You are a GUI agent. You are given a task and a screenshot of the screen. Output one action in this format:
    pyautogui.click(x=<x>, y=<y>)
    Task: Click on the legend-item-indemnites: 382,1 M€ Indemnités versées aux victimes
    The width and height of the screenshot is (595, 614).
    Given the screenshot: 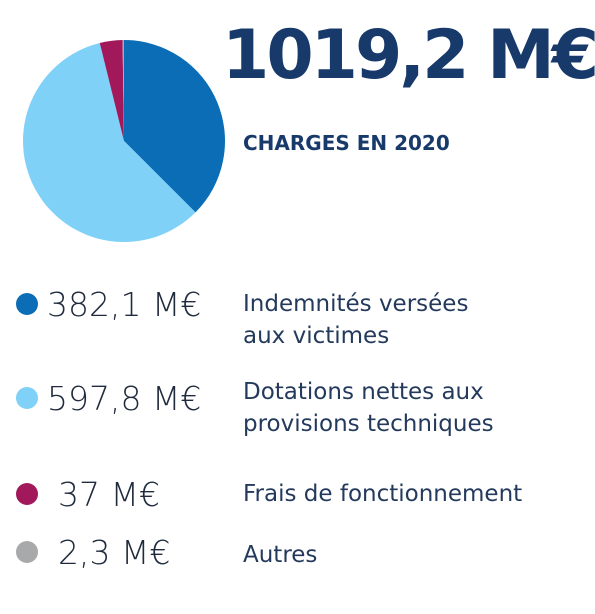 What is the action you would take?
    pyautogui.click(x=297, y=324)
    